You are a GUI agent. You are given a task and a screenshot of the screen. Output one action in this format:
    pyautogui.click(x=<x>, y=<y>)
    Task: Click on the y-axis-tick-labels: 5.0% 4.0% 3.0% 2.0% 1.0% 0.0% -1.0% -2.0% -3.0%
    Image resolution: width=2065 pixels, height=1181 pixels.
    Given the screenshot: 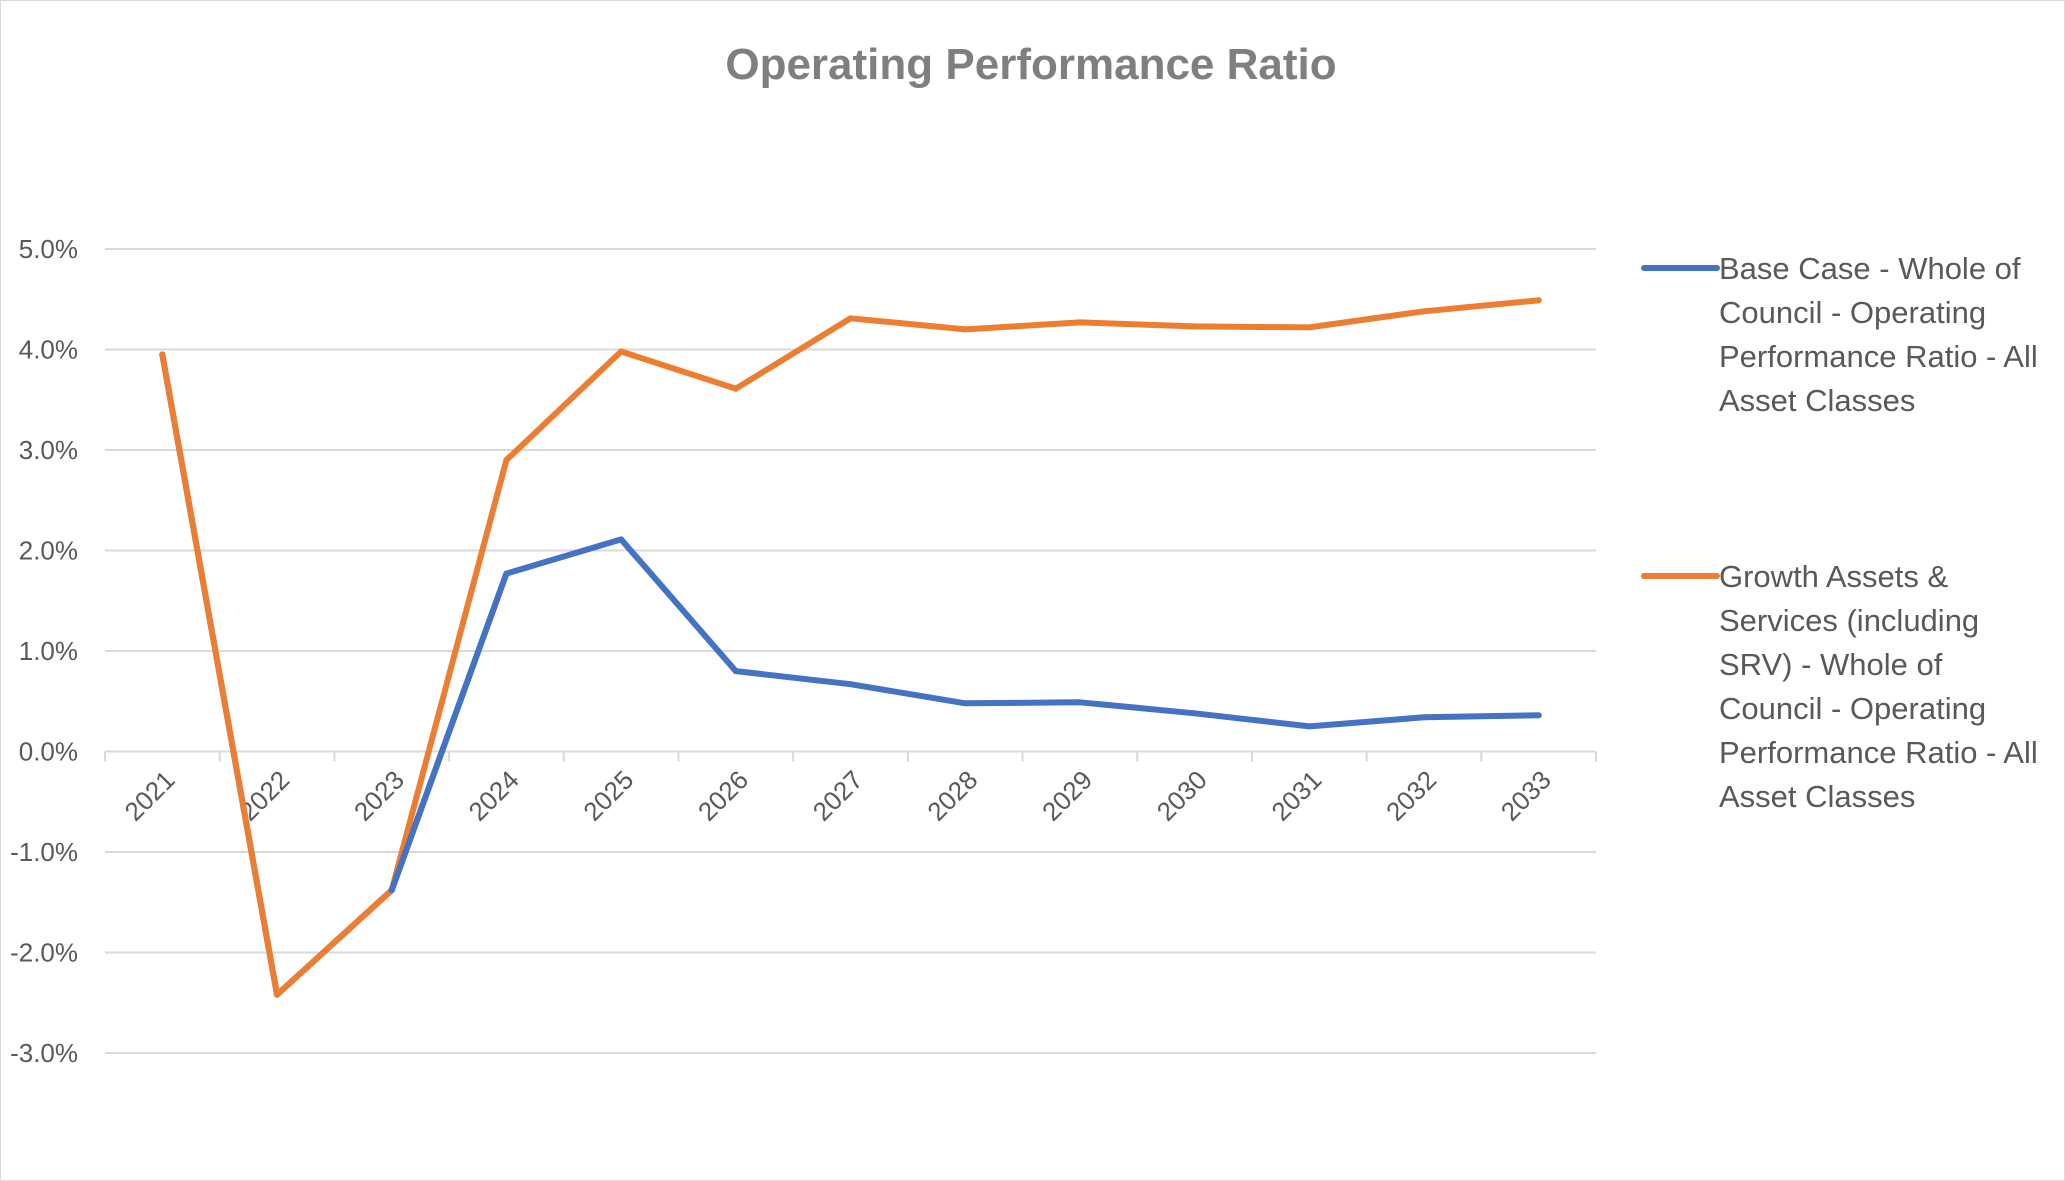 What is the action you would take?
    pyautogui.click(x=44, y=651)
    